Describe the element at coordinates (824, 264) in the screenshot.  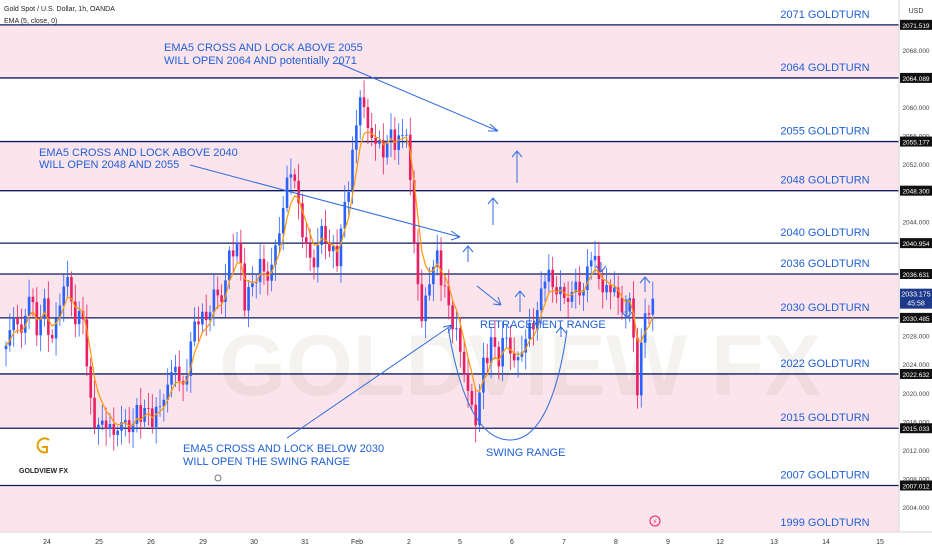
I see `level-label-5: 2036 GOLDTURN` at that location.